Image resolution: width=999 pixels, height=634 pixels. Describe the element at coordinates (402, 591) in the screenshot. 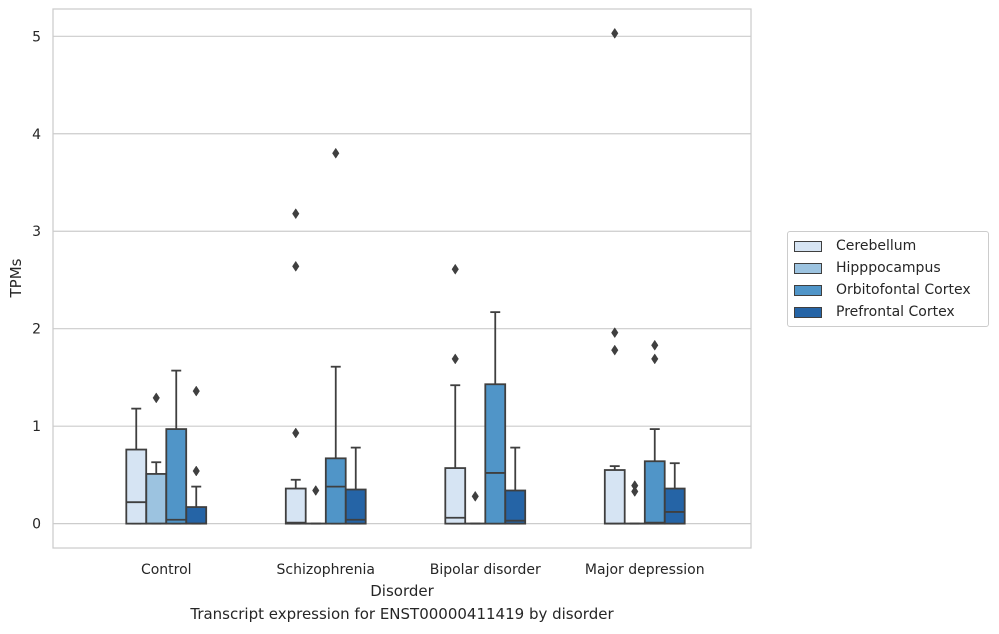

I see `x-axis-label: Disorder` at that location.